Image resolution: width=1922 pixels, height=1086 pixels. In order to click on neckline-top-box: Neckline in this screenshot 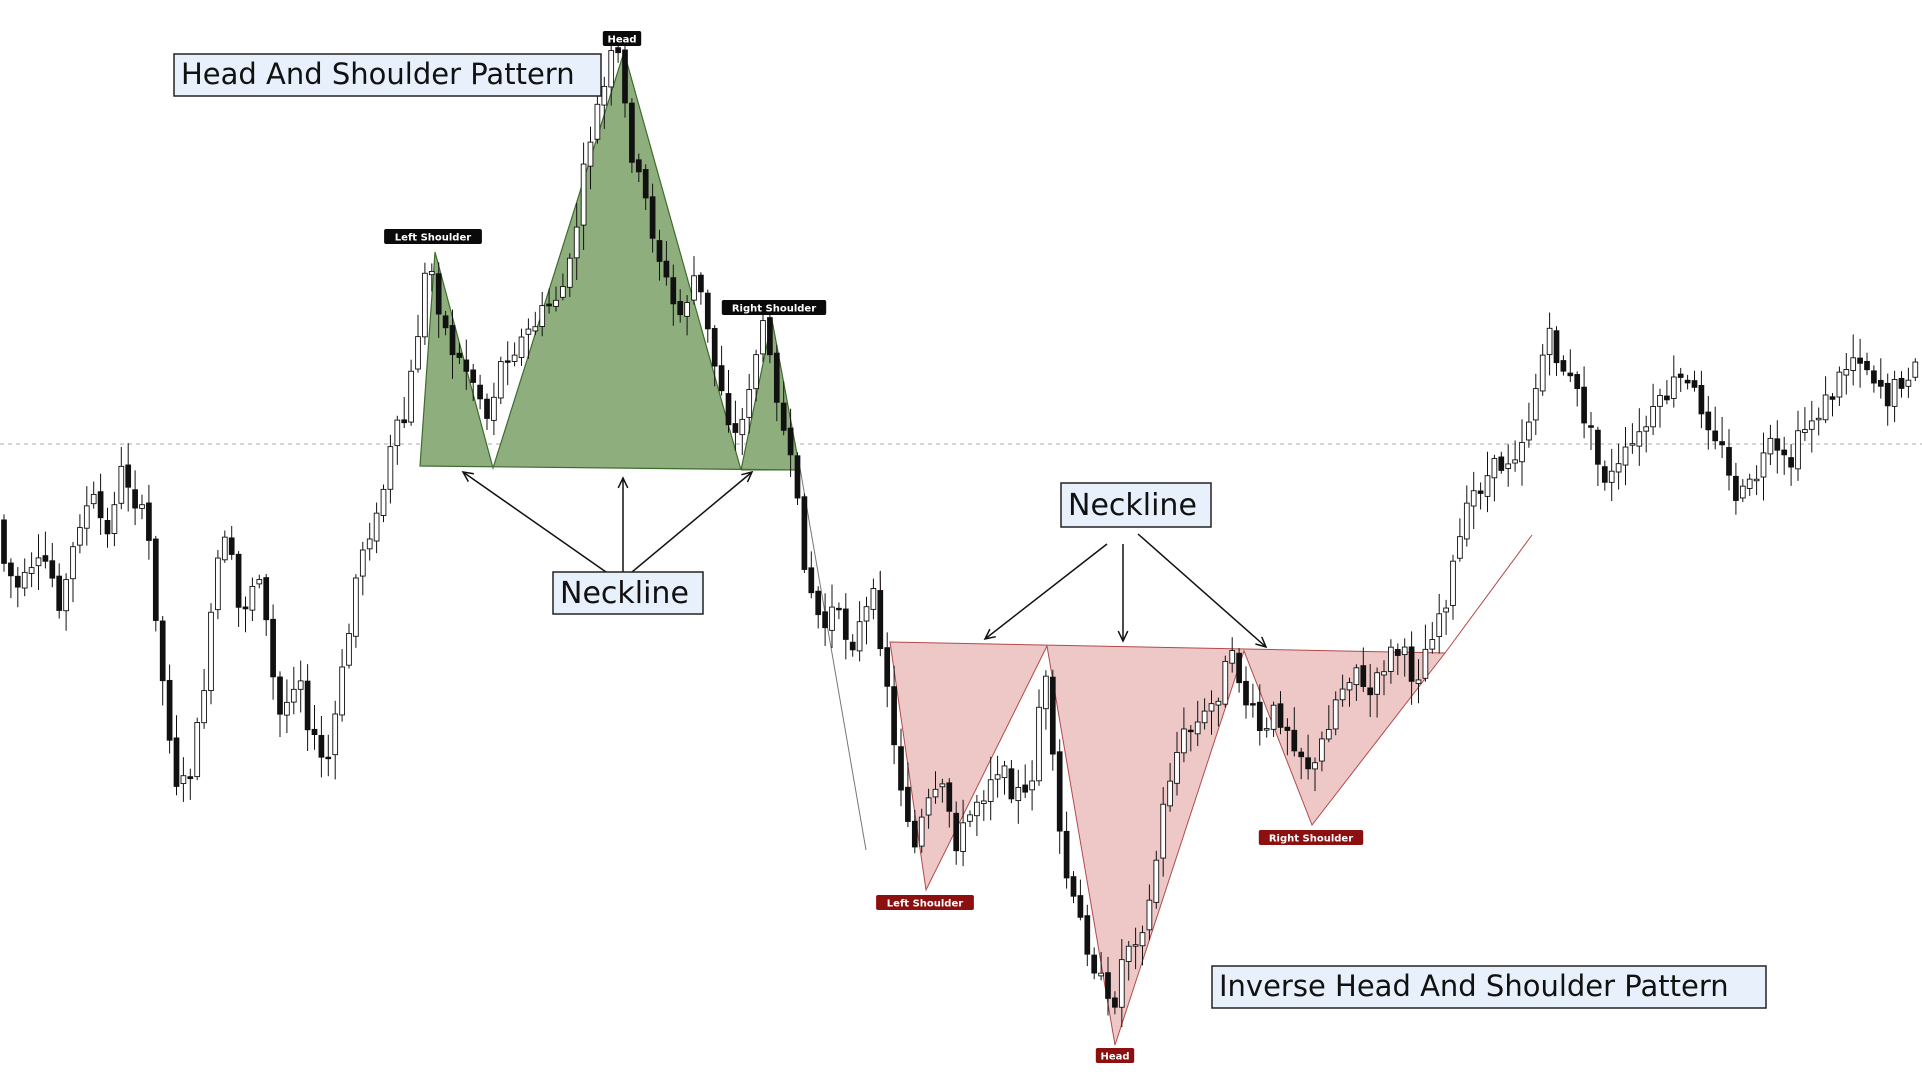, I will do `click(628, 593)`.